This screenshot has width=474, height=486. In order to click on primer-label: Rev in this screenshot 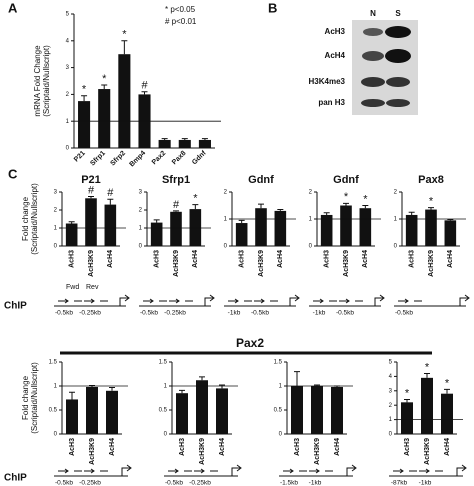, I will do `click(92, 287)`.